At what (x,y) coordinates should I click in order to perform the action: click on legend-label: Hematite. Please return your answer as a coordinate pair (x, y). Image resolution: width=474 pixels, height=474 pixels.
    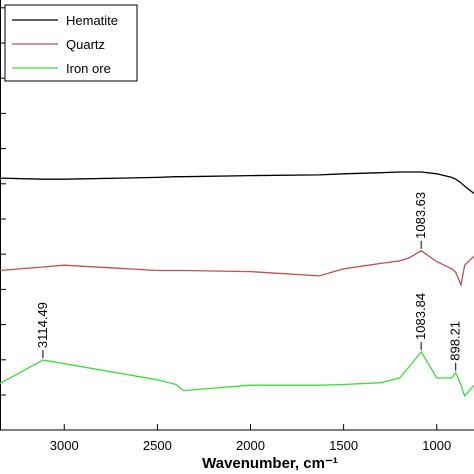
    Looking at the image, I should click on (92, 20).